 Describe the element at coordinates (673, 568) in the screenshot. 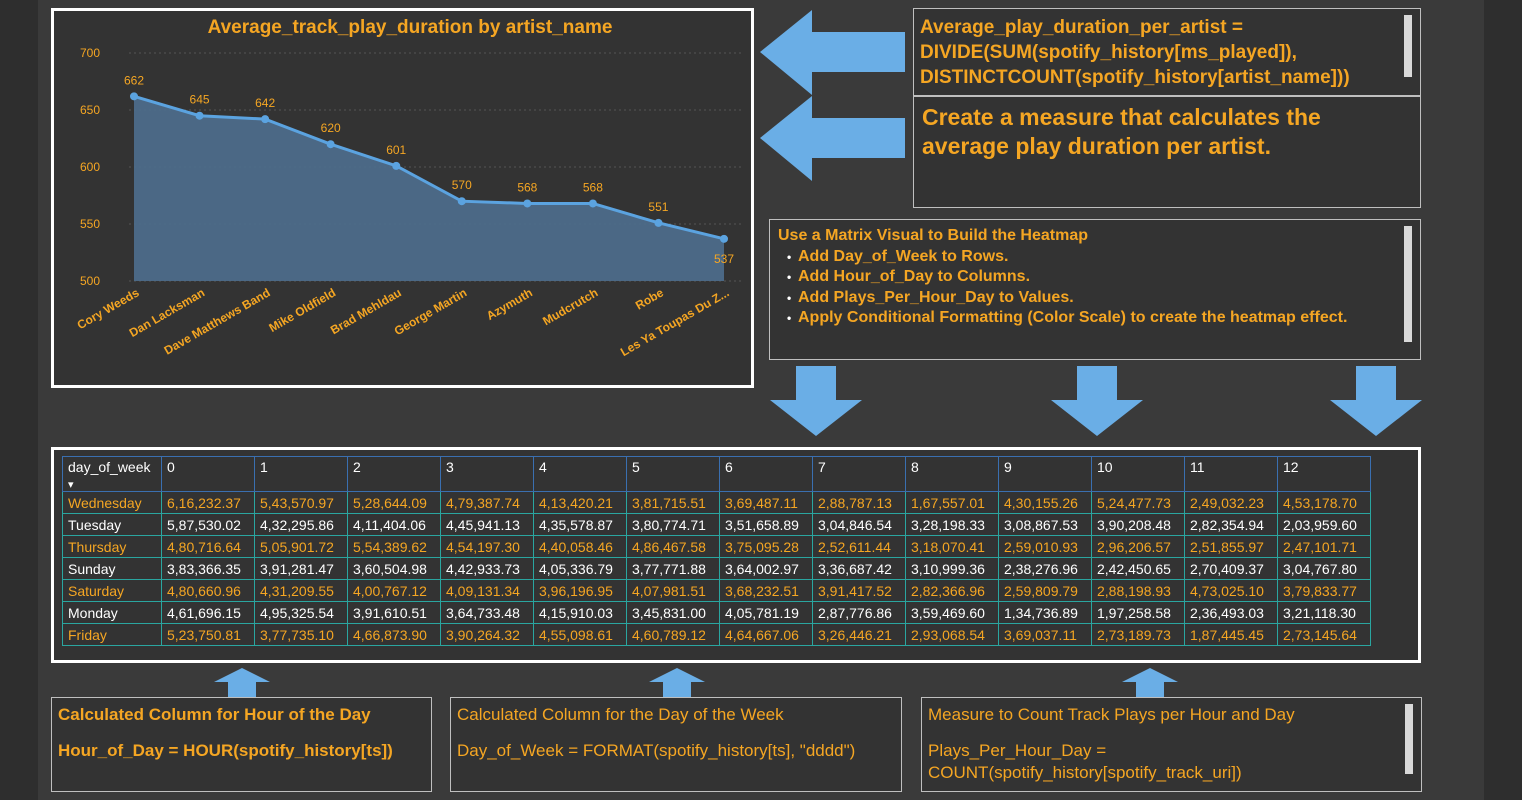

I see `matrix-cell: 3,77,771.88` at that location.